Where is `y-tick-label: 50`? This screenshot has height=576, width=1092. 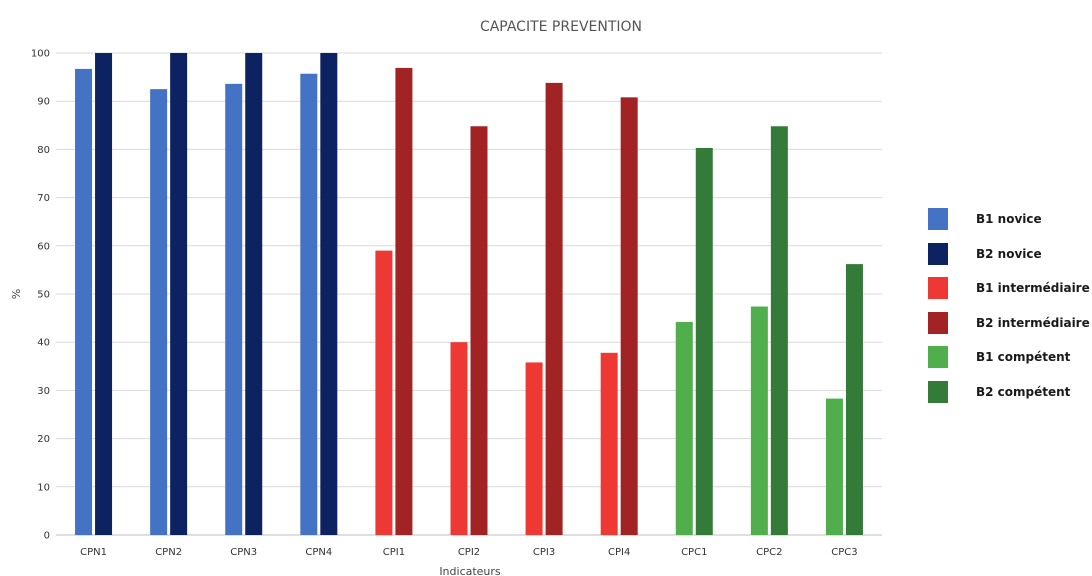 y-tick-label: 50 is located at coordinates (43, 295).